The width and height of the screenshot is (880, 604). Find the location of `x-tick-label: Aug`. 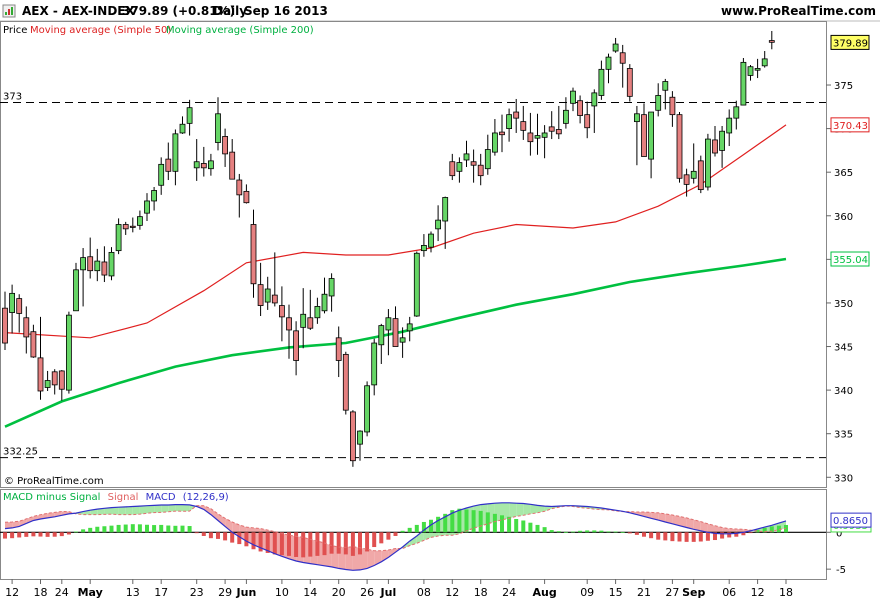

x-tick-label: Aug is located at coordinates (544, 592).